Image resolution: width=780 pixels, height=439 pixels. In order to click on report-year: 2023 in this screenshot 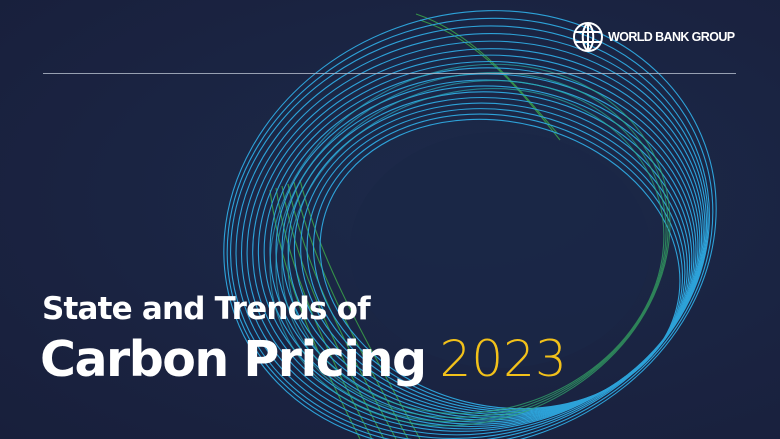, I will do `click(503, 359)`.